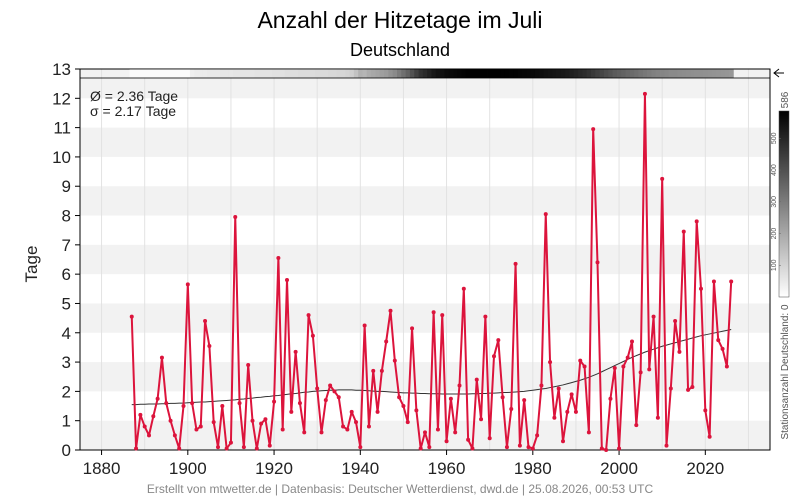 Image resolution: width=800 pixels, height=500 pixels. I want to click on station-cell-2023, so click(718, 73).